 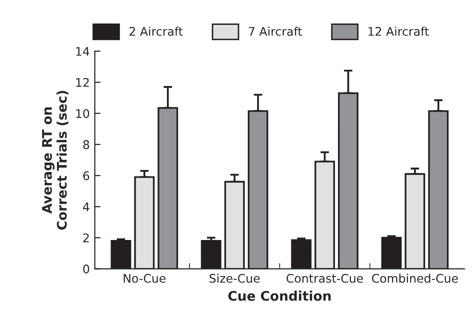 I want to click on y-tick-label: 0, so click(x=86, y=269).